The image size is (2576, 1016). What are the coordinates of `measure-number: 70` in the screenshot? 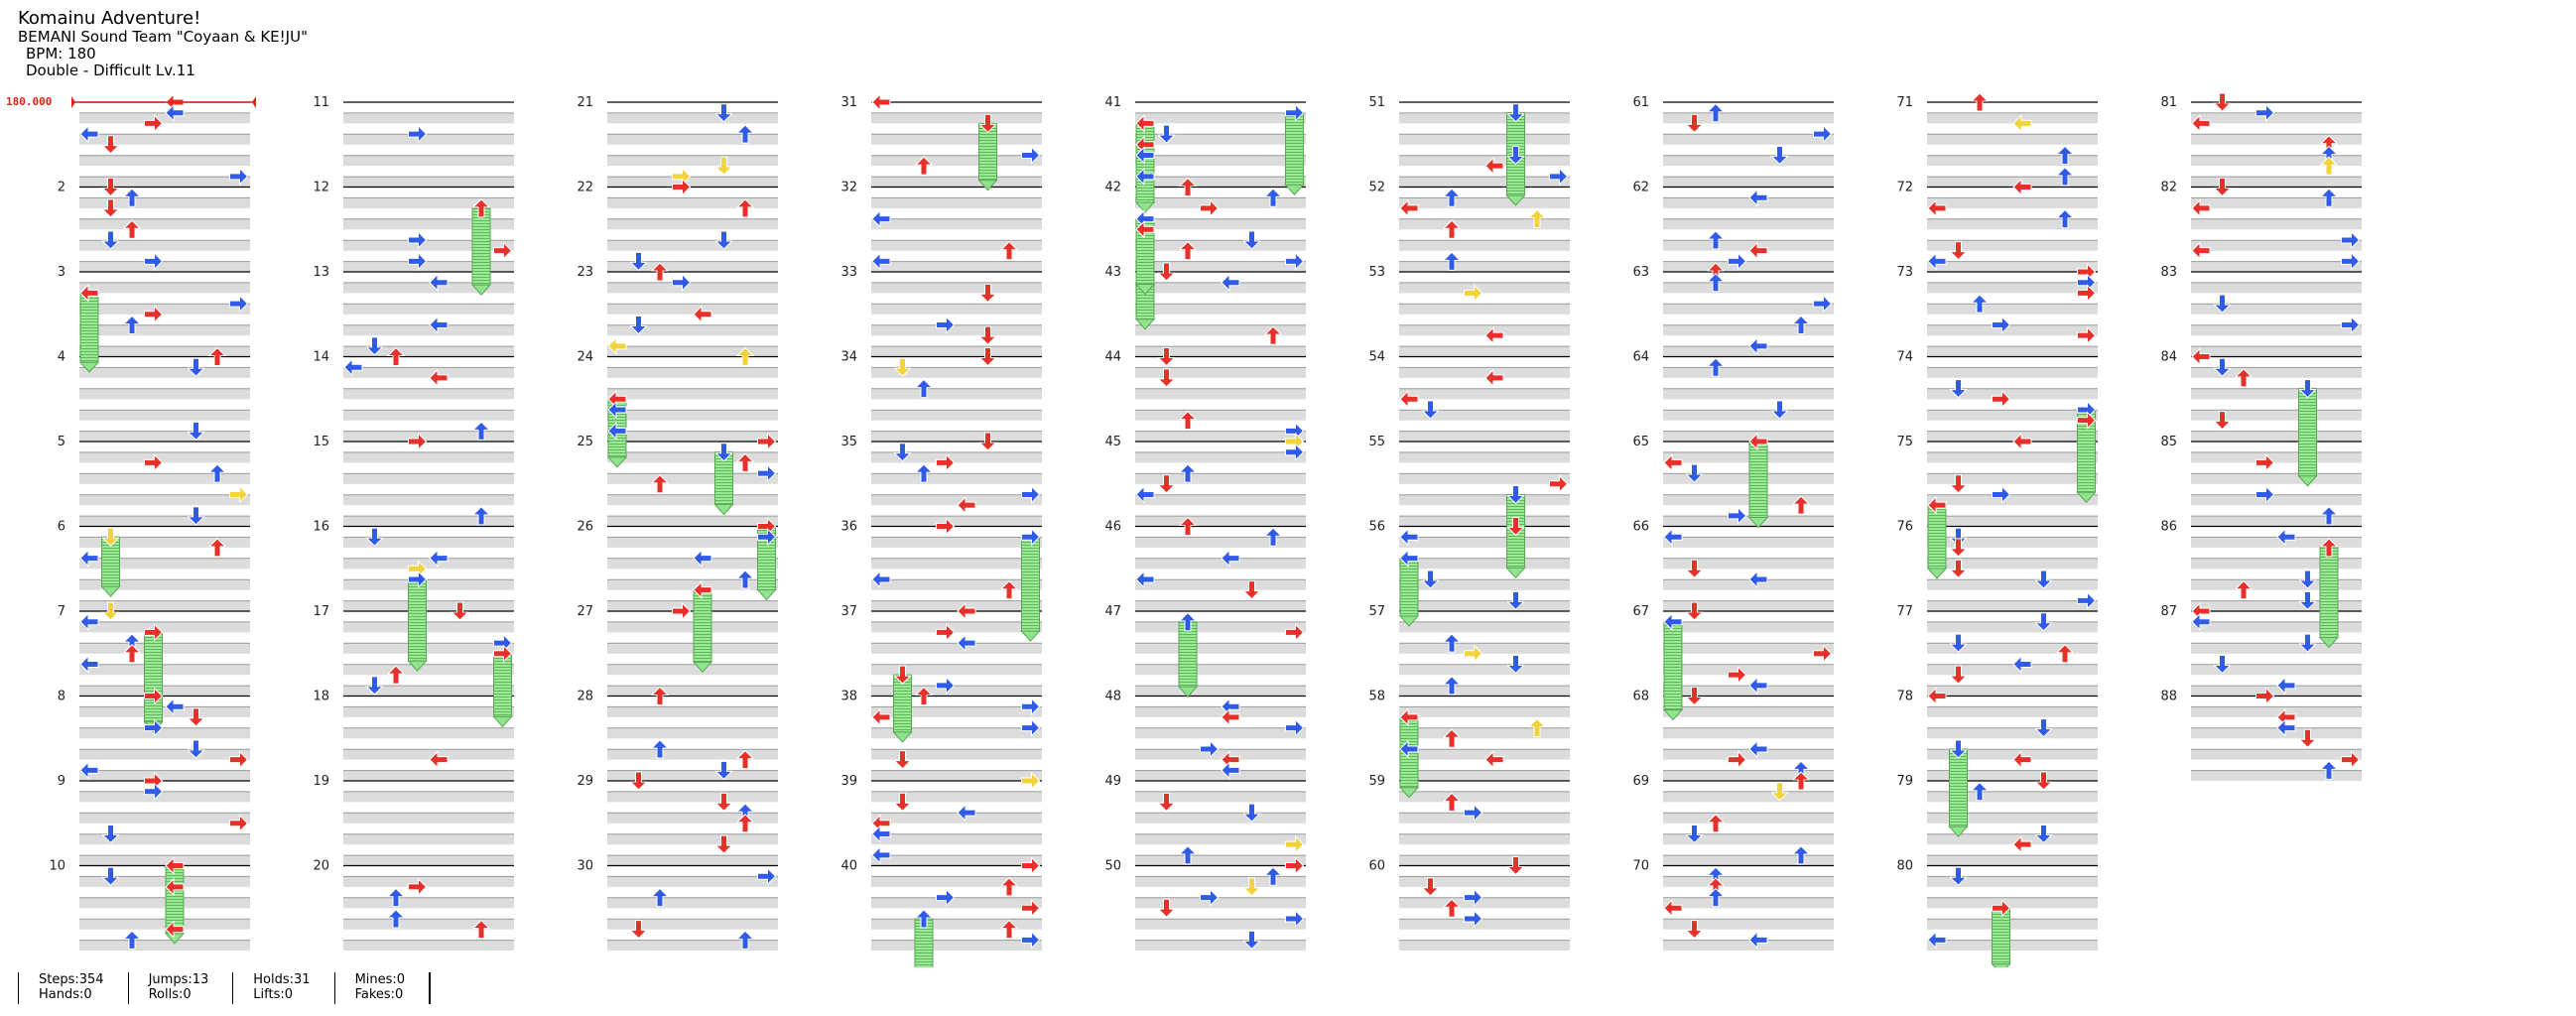 It's located at (1641, 866).